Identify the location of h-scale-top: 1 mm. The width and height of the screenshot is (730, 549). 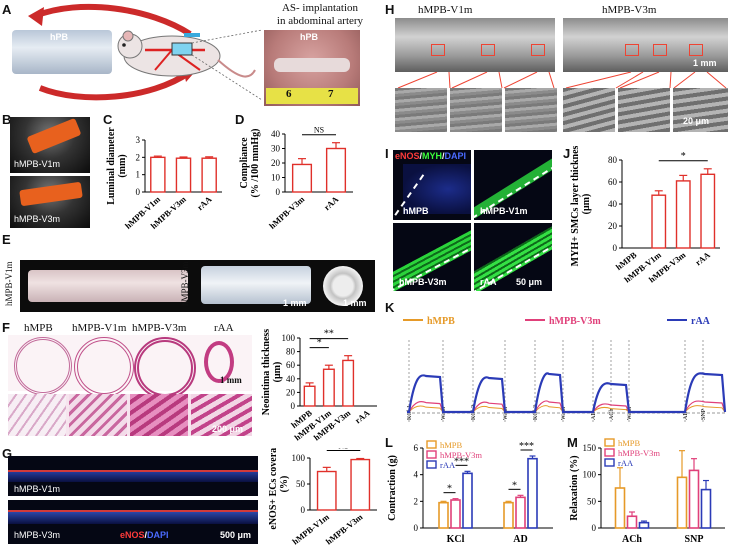
(705, 63).